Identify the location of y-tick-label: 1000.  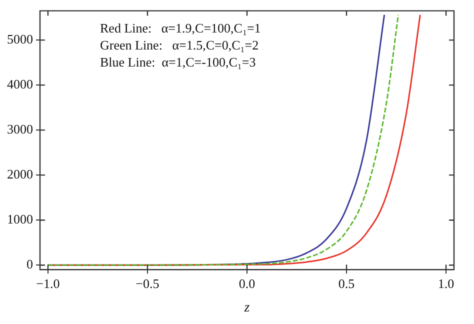
(20, 219).